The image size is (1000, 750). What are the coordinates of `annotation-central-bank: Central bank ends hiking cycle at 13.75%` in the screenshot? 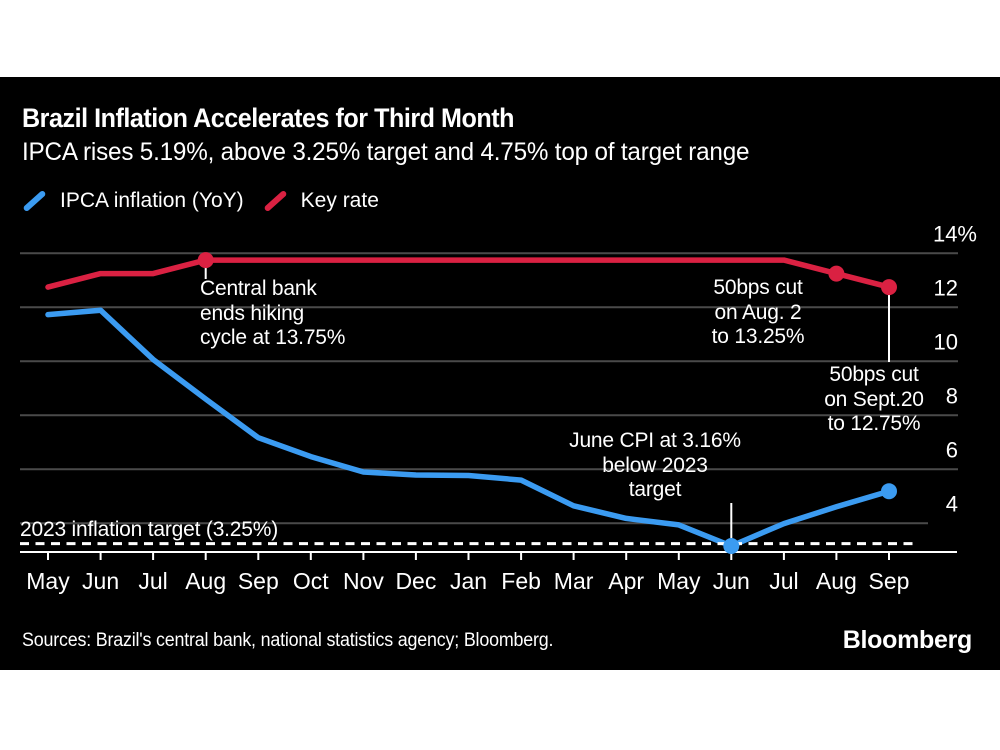 It's located at (272, 314).